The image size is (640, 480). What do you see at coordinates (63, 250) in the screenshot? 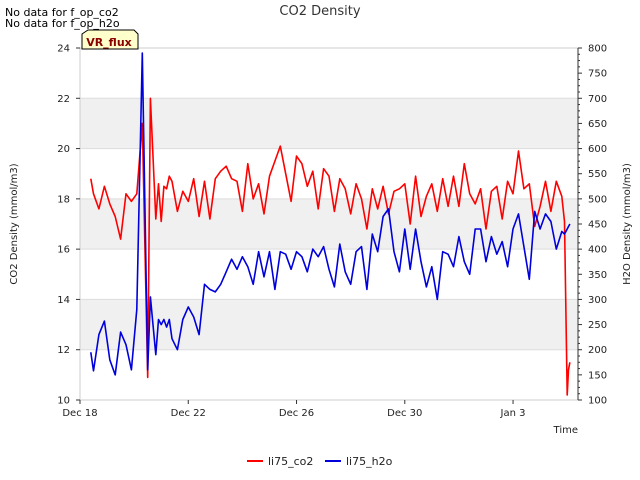
I see `y-tick-label: 16` at bounding box center [63, 250].